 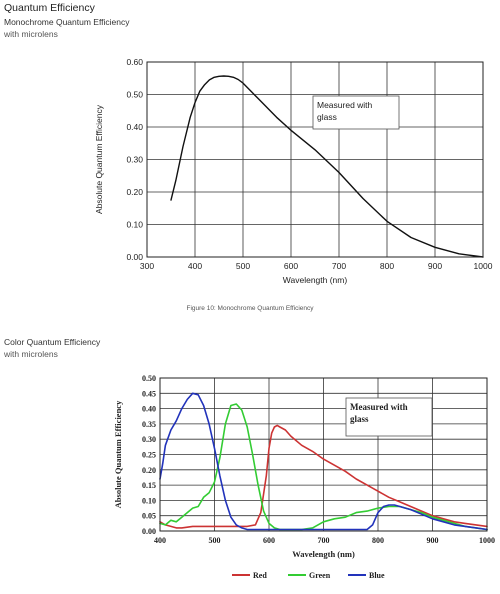 I want to click on mono-figure-caption: Figure 10: Monochrome Quantum Efficiency, so click(x=250, y=308).